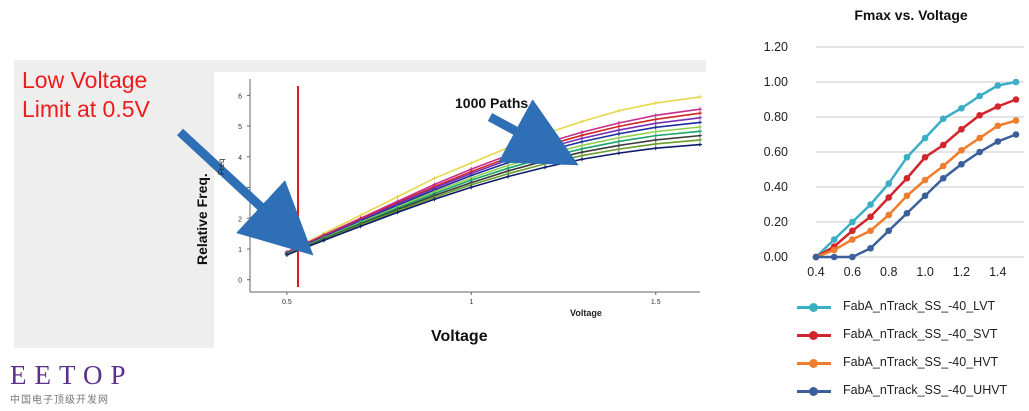  I want to click on chart-title: Fmax vs. Voltage, so click(911, 15).